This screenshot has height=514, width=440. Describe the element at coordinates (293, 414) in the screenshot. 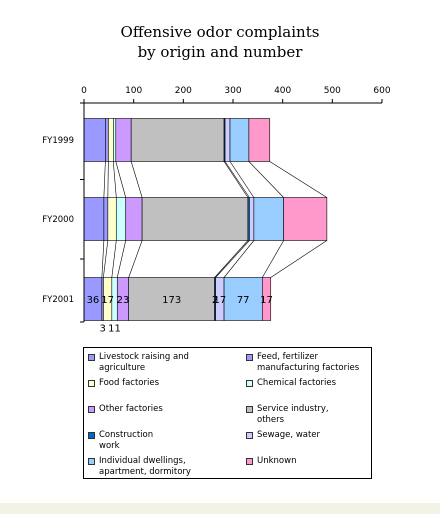

I see `legend-label: Service industry, others` at that location.